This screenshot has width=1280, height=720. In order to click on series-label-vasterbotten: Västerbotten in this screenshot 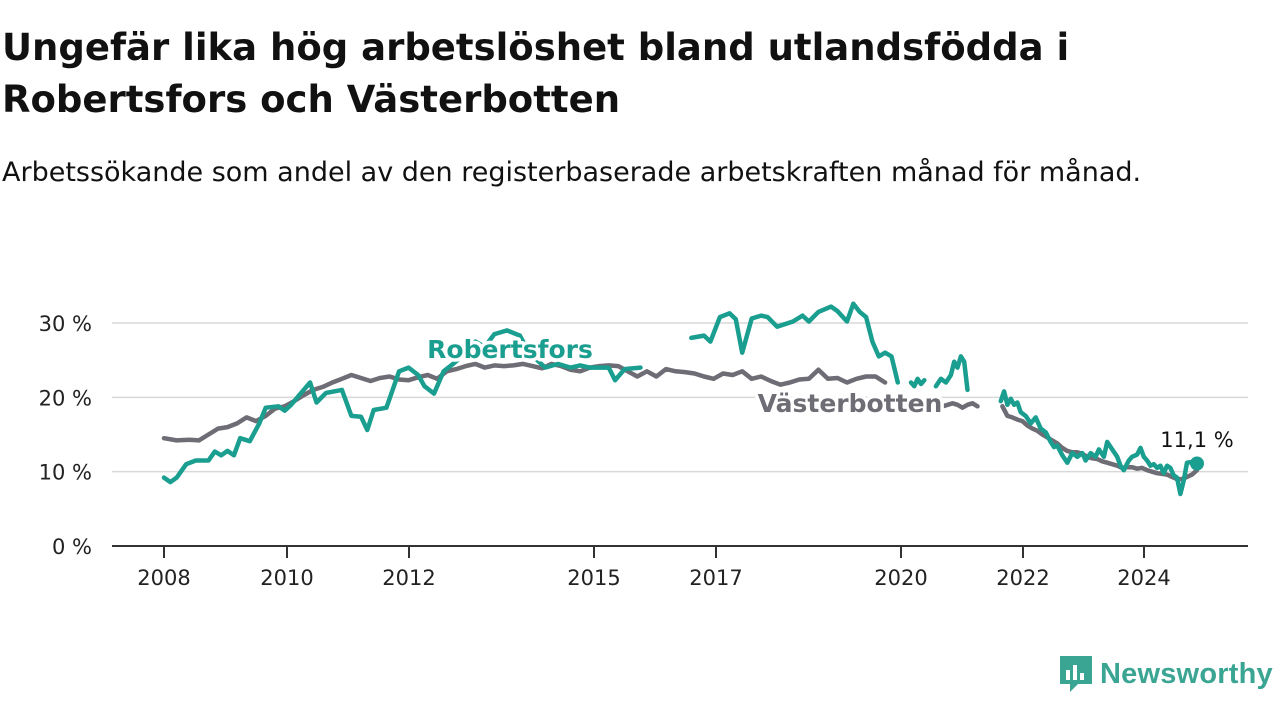, I will do `click(850, 403)`.